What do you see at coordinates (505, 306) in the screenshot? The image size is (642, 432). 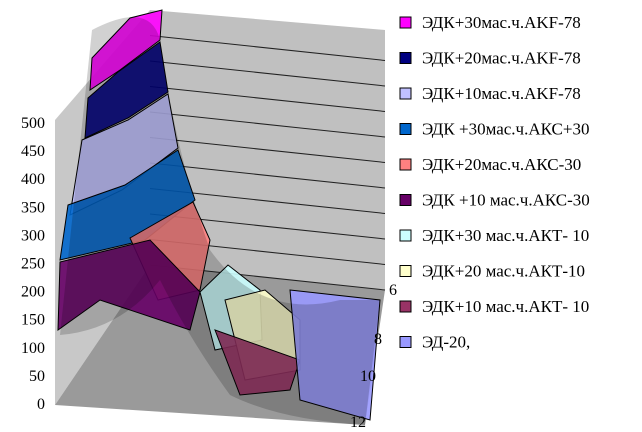 I see `legend-label: ЭДК+10 мас.ч.АКТ- 10` at bounding box center [505, 306].